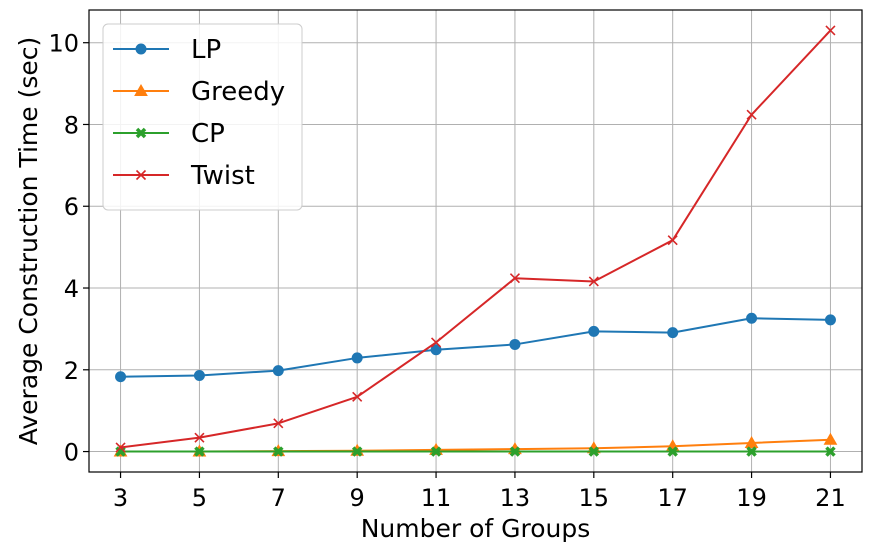 This screenshot has height=557, width=873. Describe the element at coordinates (199, 498) in the screenshot. I see `x-tick-label: 5` at that location.